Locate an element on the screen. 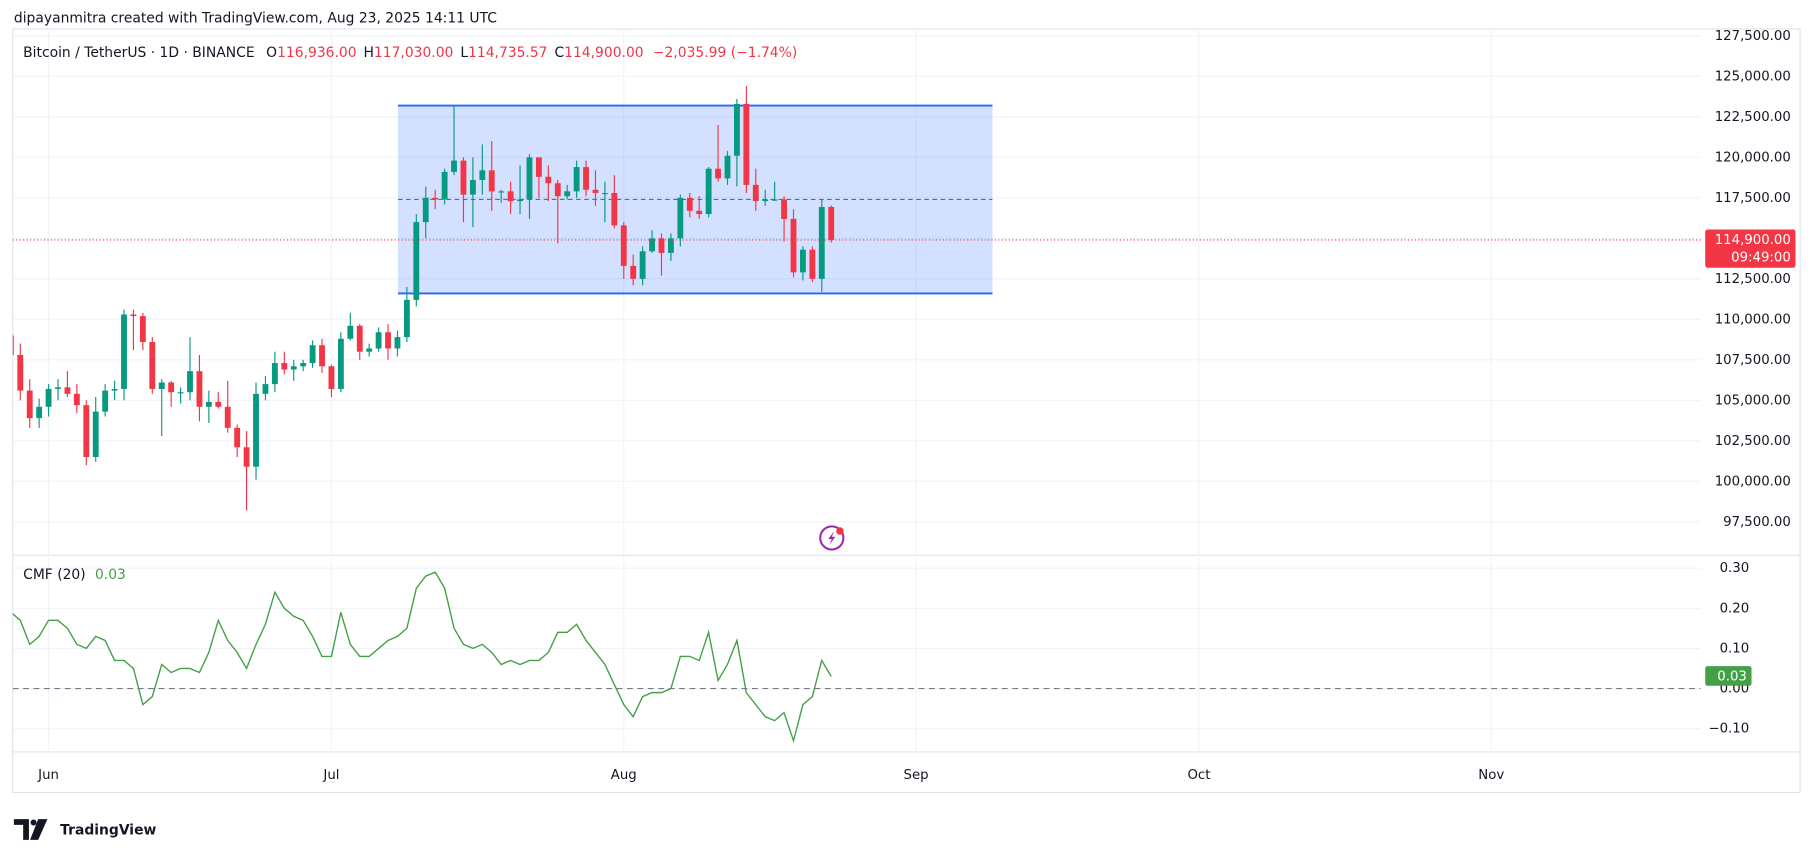 The width and height of the screenshot is (1814, 868). y-tick-label: 100,000.00 is located at coordinates (1753, 481).